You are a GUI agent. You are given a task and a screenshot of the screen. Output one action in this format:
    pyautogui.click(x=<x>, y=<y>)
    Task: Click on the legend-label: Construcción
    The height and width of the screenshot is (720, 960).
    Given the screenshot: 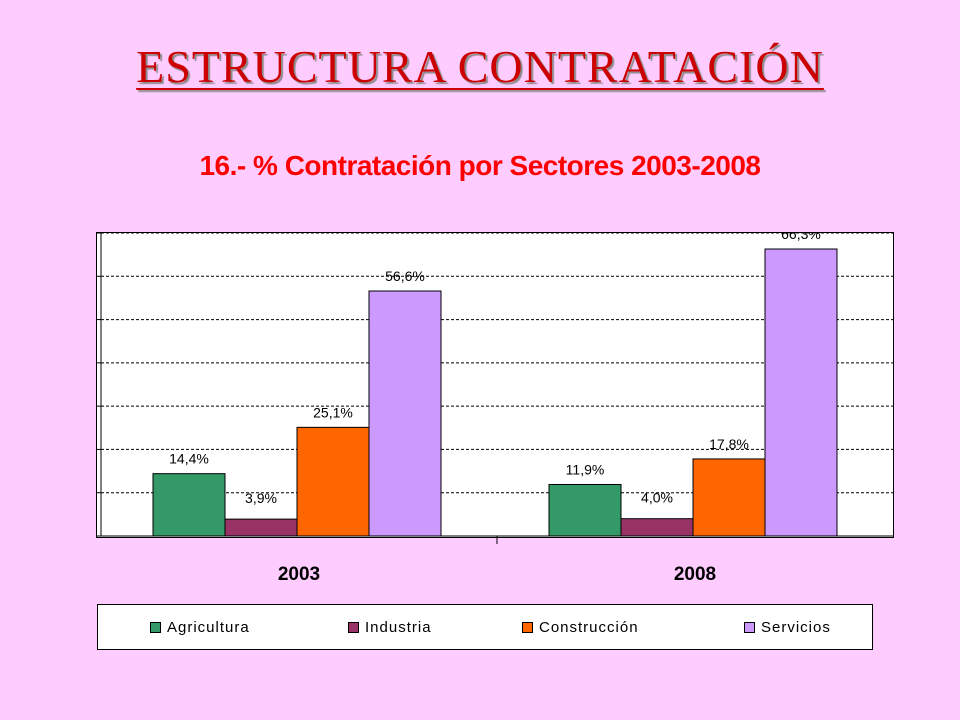 What is the action you would take?
    pyautogui.click(x=589, y=627)
    